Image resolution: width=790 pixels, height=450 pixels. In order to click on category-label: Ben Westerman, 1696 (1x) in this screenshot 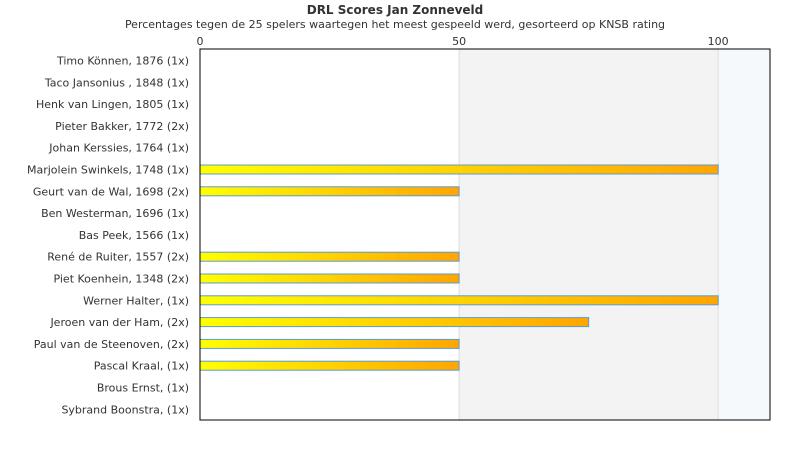, I will do `click(115, 213)`.